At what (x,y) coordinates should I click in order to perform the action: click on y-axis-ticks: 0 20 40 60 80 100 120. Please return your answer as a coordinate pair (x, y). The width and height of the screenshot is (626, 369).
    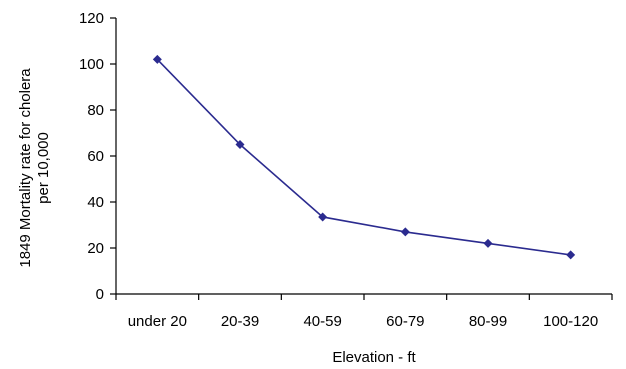
    Looking at the image, I should click on (97, 156).